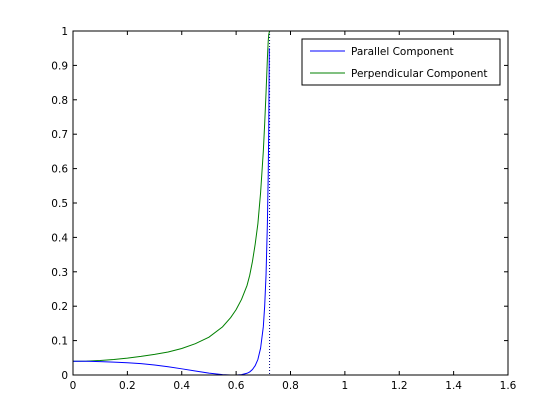  I want to click on x-tick-label: 1.2, so click(399, 386).